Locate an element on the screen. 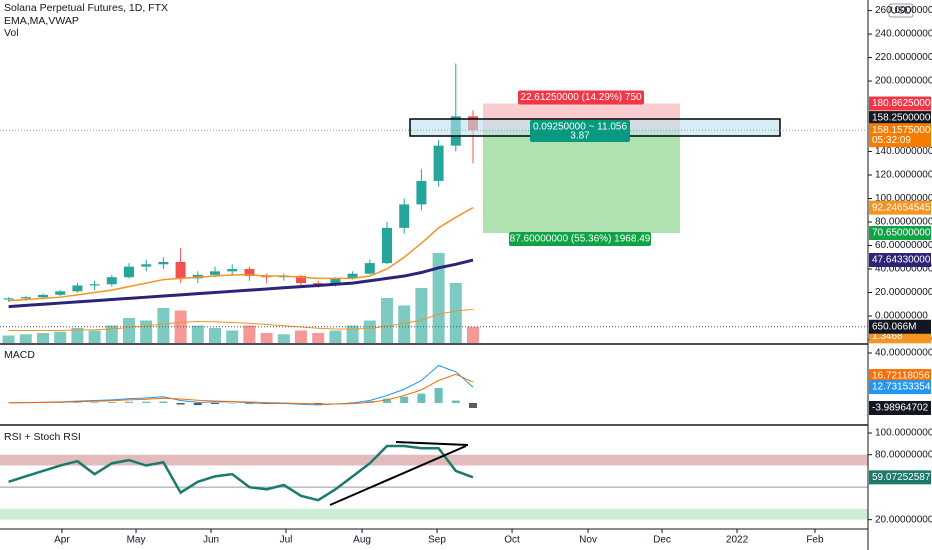 The width and height of the screenshot is (932, 550). series-last-label-bg is located at coordinates (900, 260).